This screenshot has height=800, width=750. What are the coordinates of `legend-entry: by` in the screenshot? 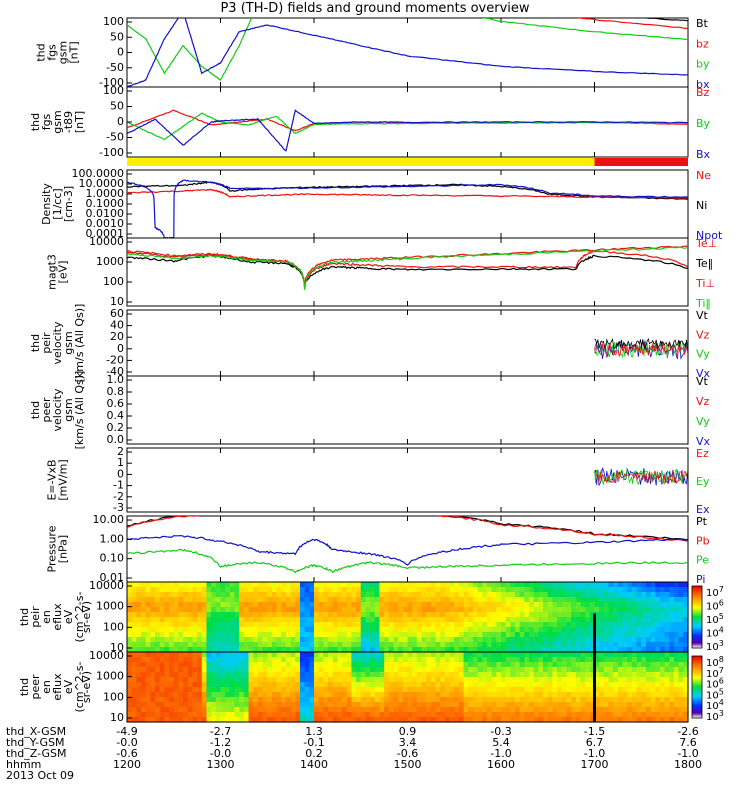 It's located at (703, 64).